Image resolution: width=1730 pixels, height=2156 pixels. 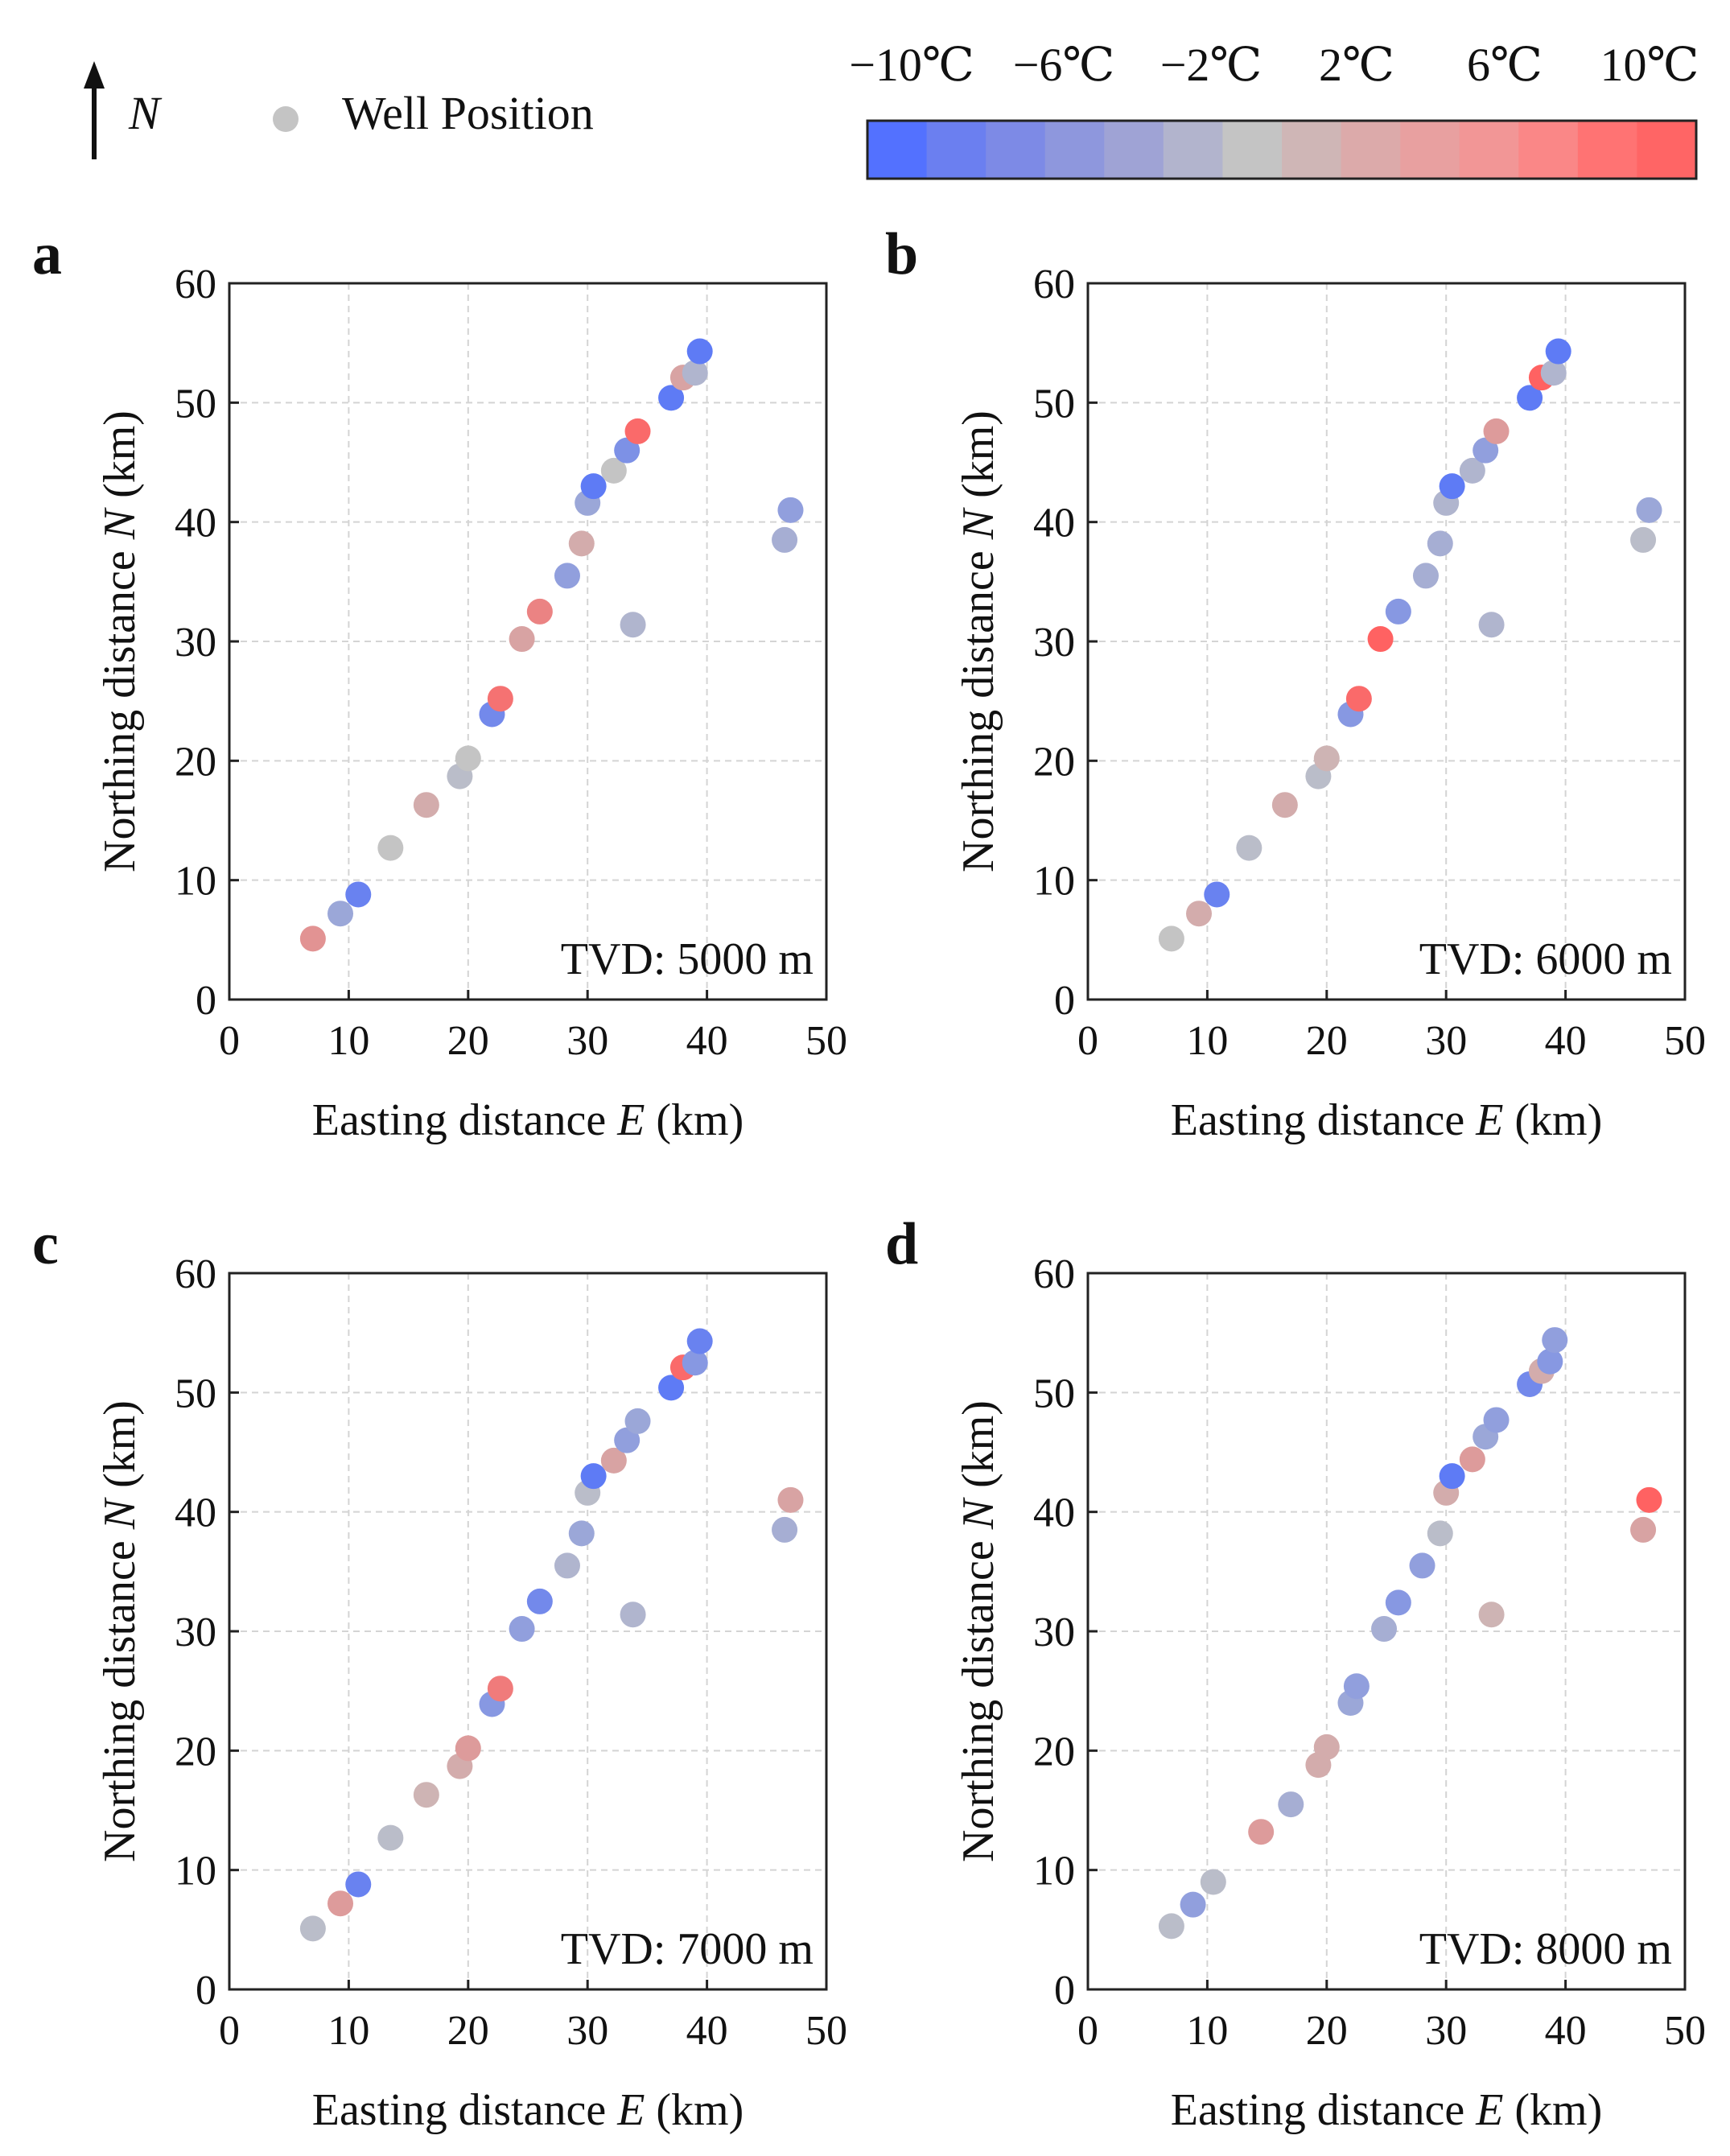 What do you see at coordinates (912, 65) in the screenshot?
I see `colorbar-tick-label: −10℃` at bounding box center [912, 65].